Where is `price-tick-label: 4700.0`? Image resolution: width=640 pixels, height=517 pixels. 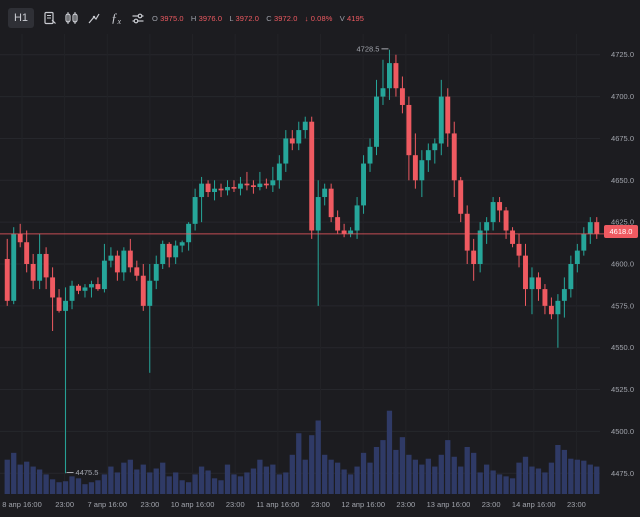 price-tick-label: 4700.0 is located at coordinates (622, 96).